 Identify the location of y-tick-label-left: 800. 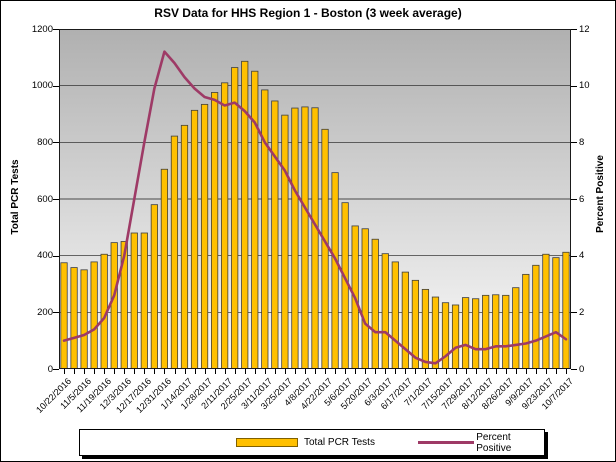
(45, 142).